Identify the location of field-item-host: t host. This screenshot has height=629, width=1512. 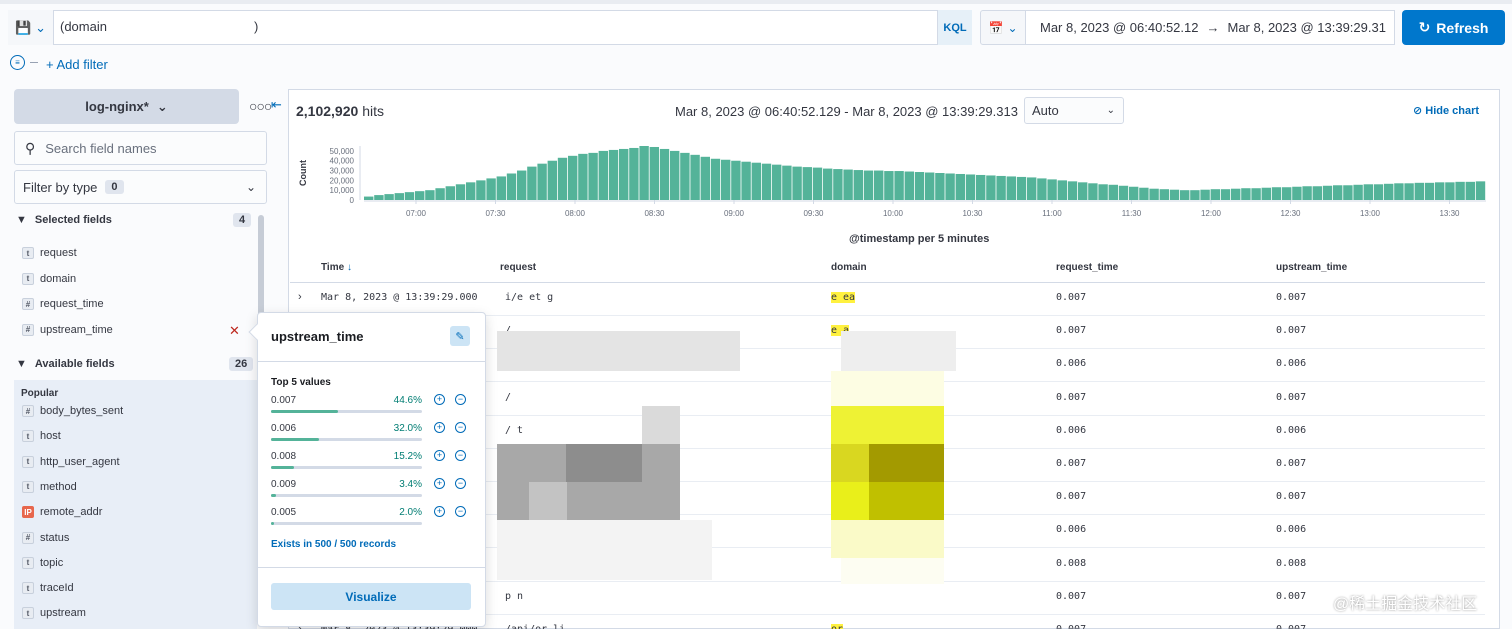
(41, 436).